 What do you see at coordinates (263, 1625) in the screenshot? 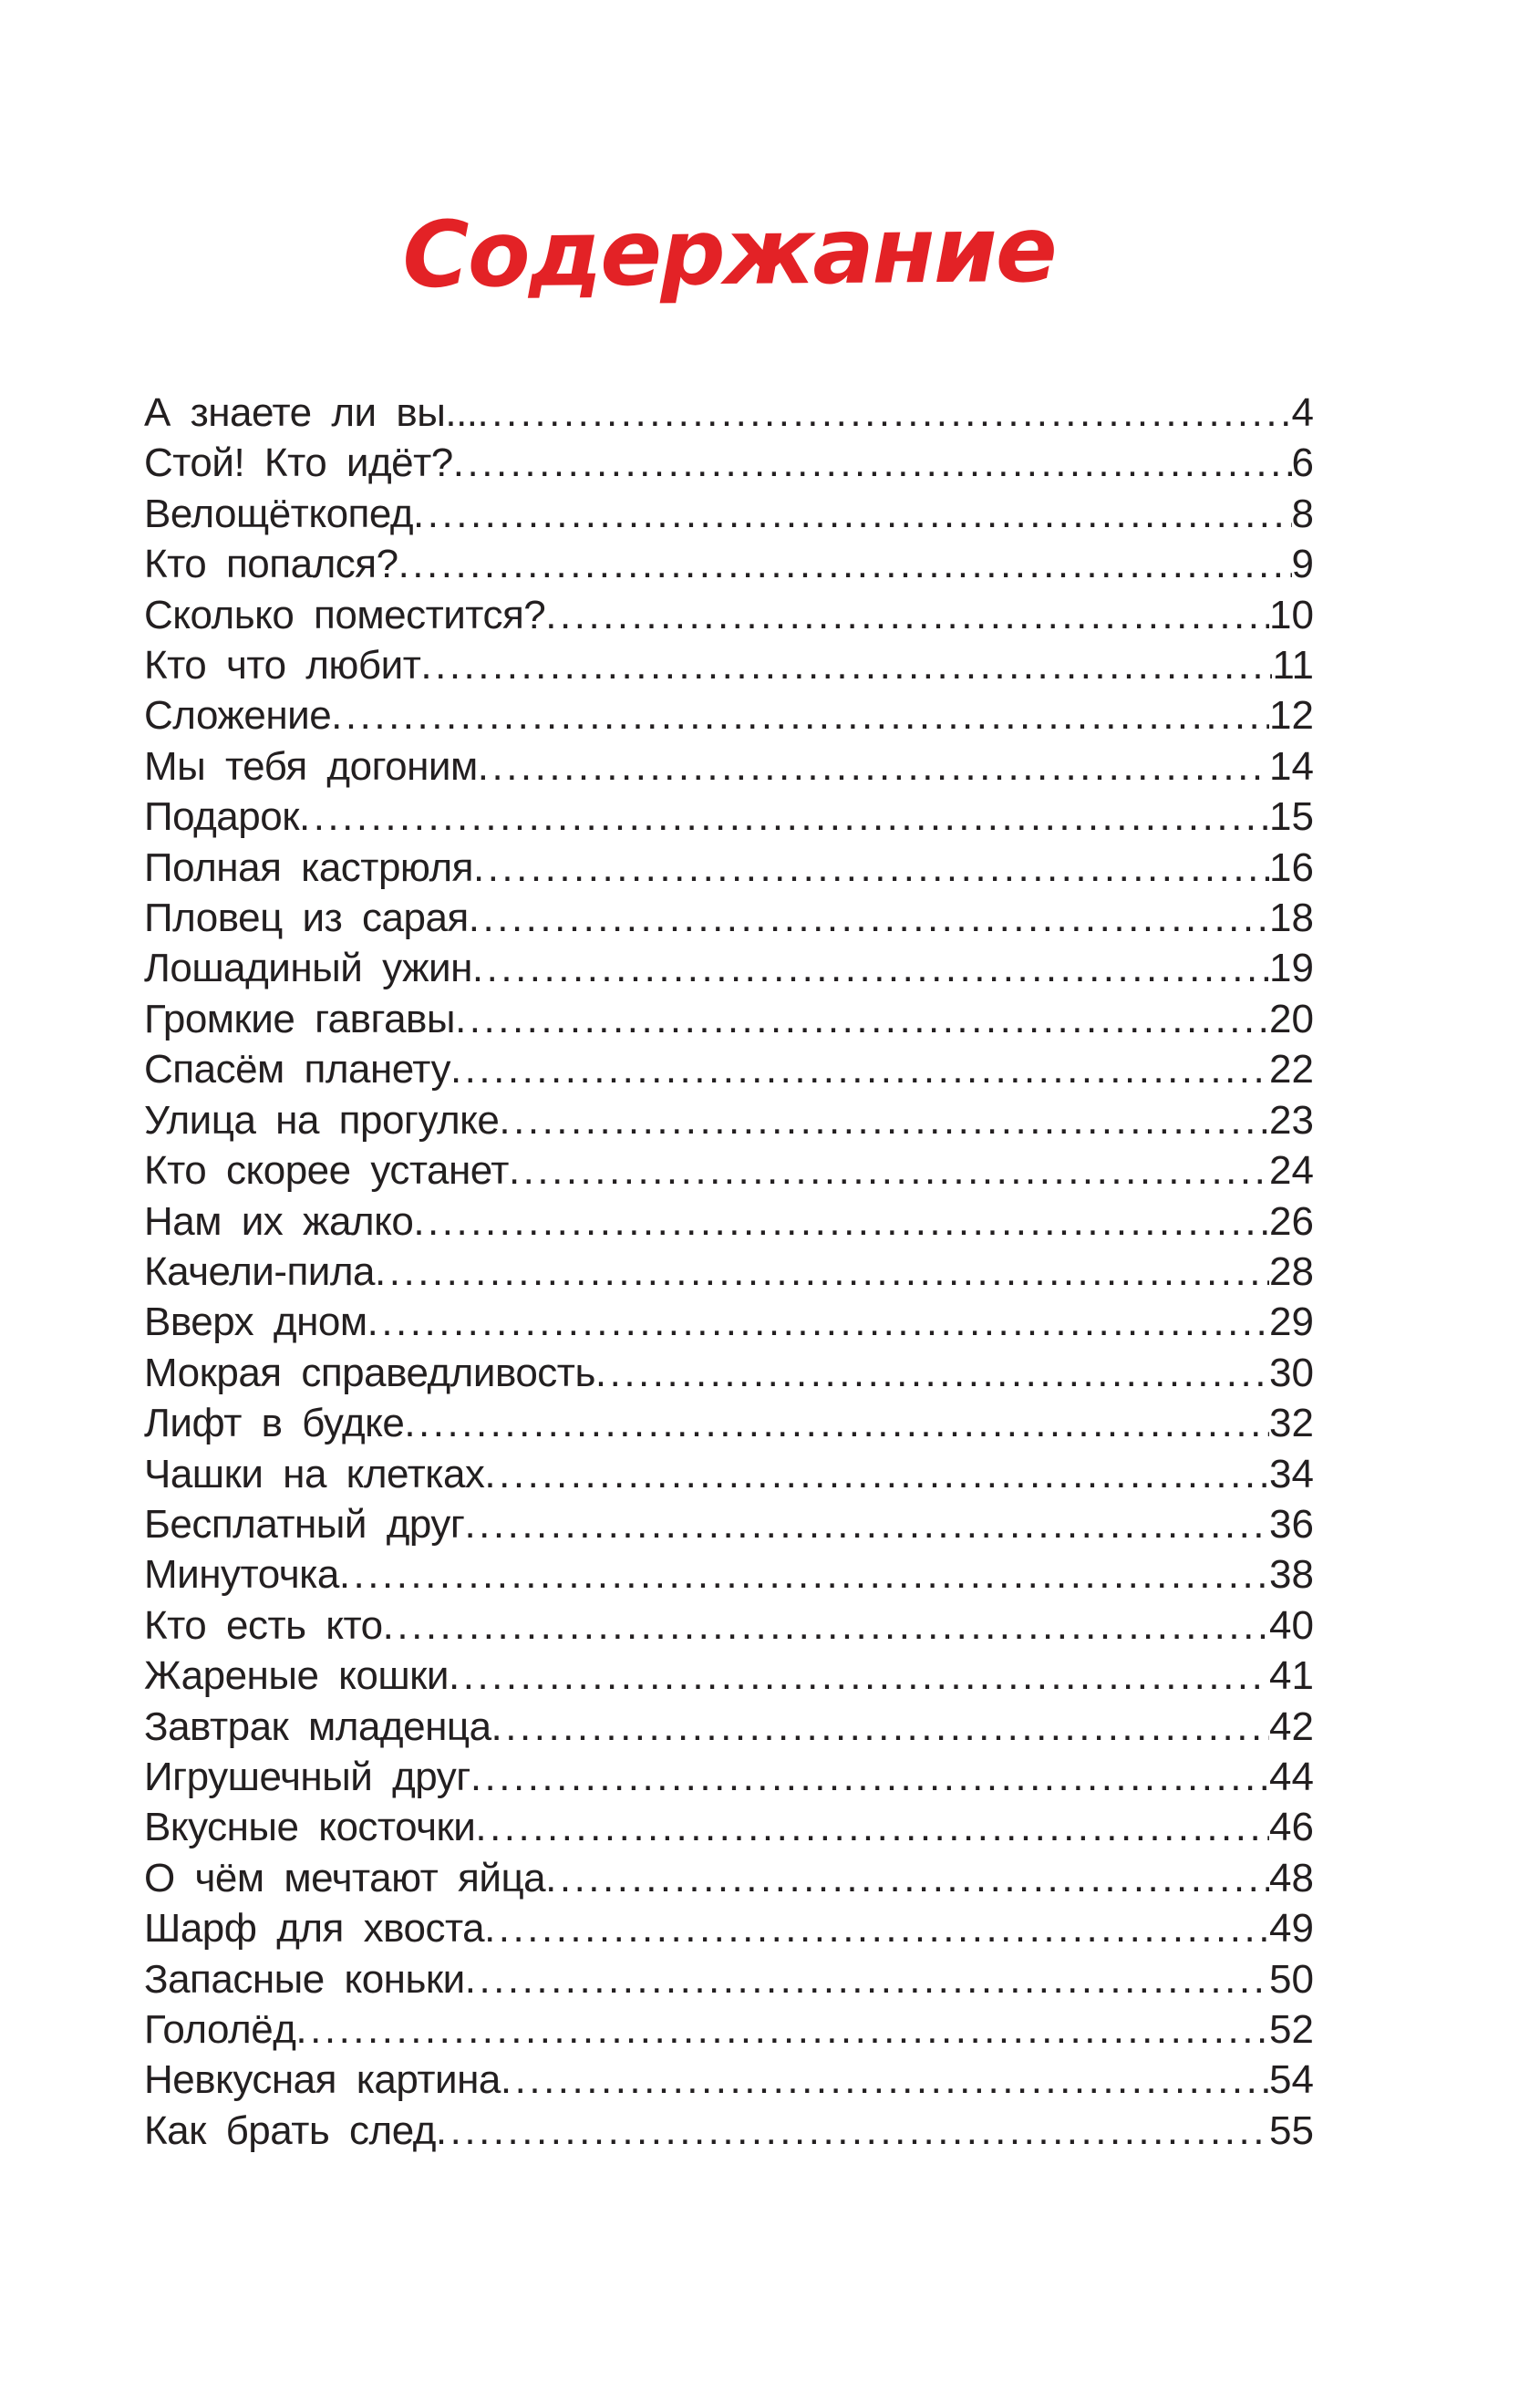
I see `toc-entry-title: Кто есть кто` at bounding box center [263, 1625].